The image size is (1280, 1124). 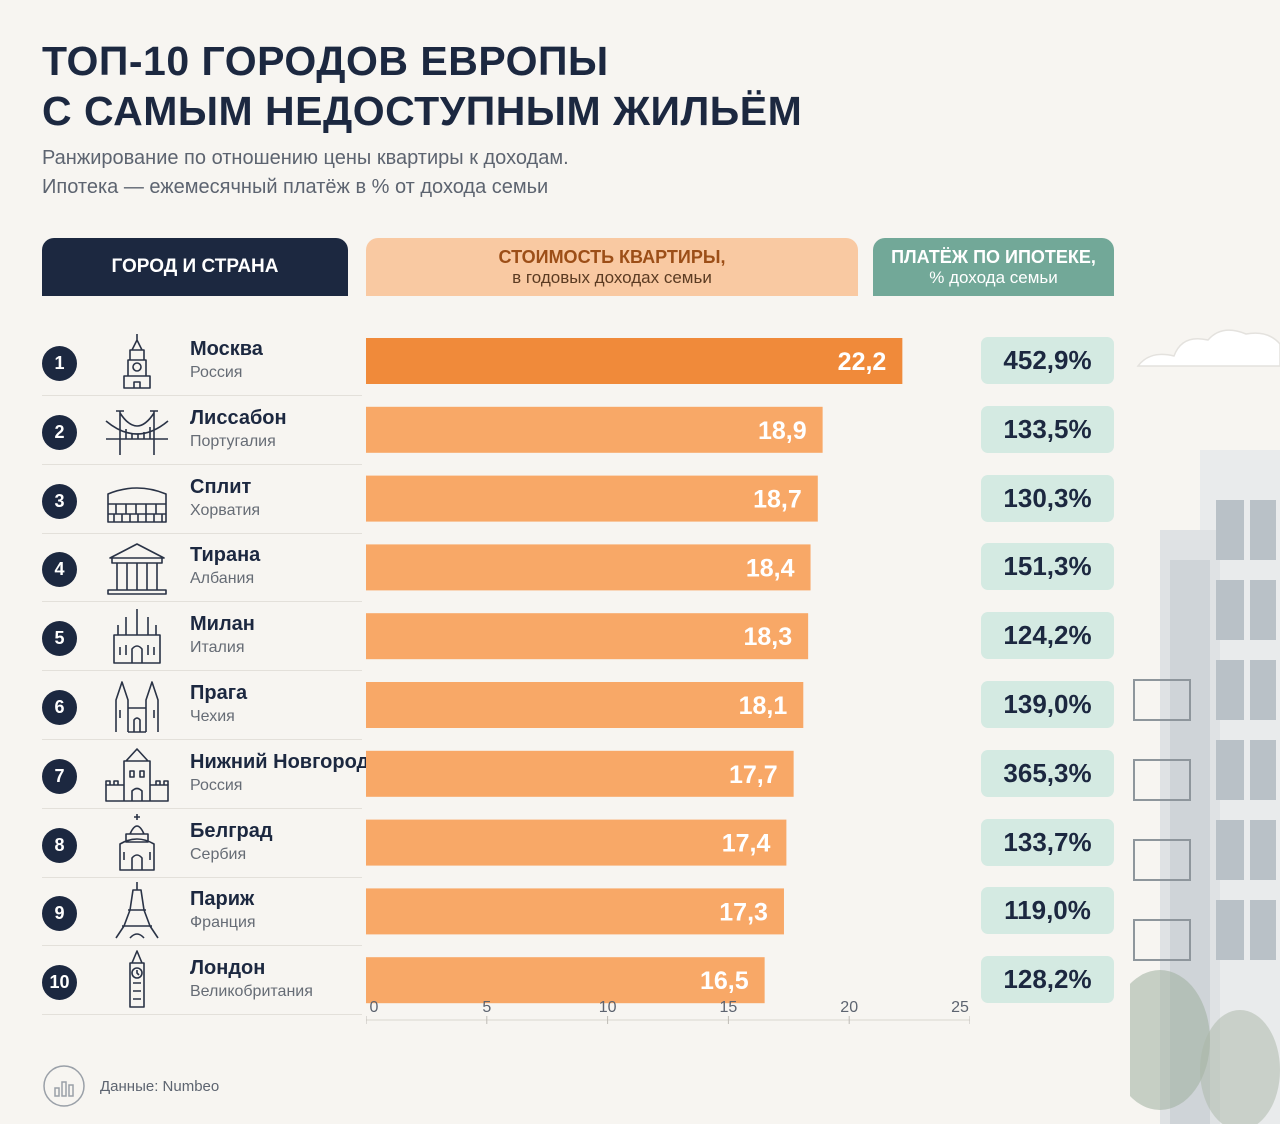 What do you see at coordinates (612, 256) in the screenshot?
I see `header-cost-title: СТОИМОСТЬ КВАРТИРЫ,` at bounding box center [612, 256].